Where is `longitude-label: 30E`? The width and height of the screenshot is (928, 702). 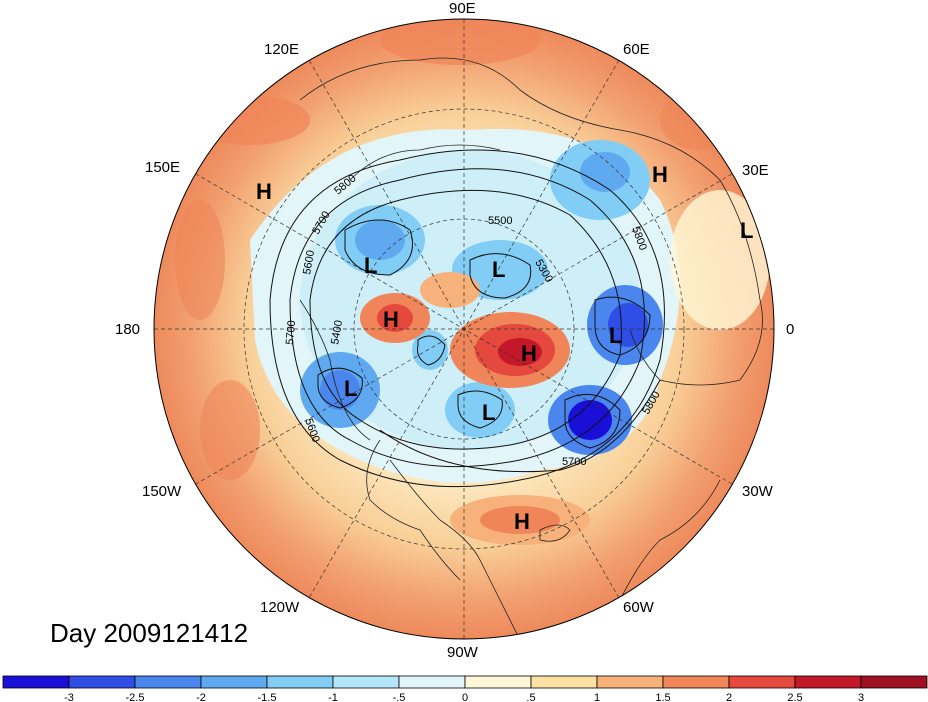
longitude-label: 30E is located at coordinates (755, 170).